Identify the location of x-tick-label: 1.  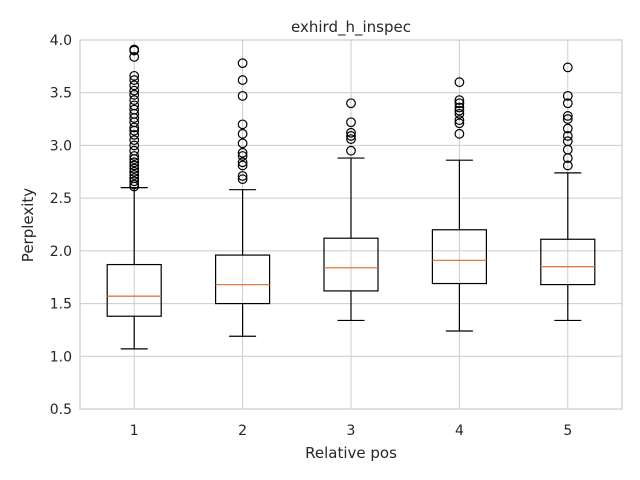
(134, 431).